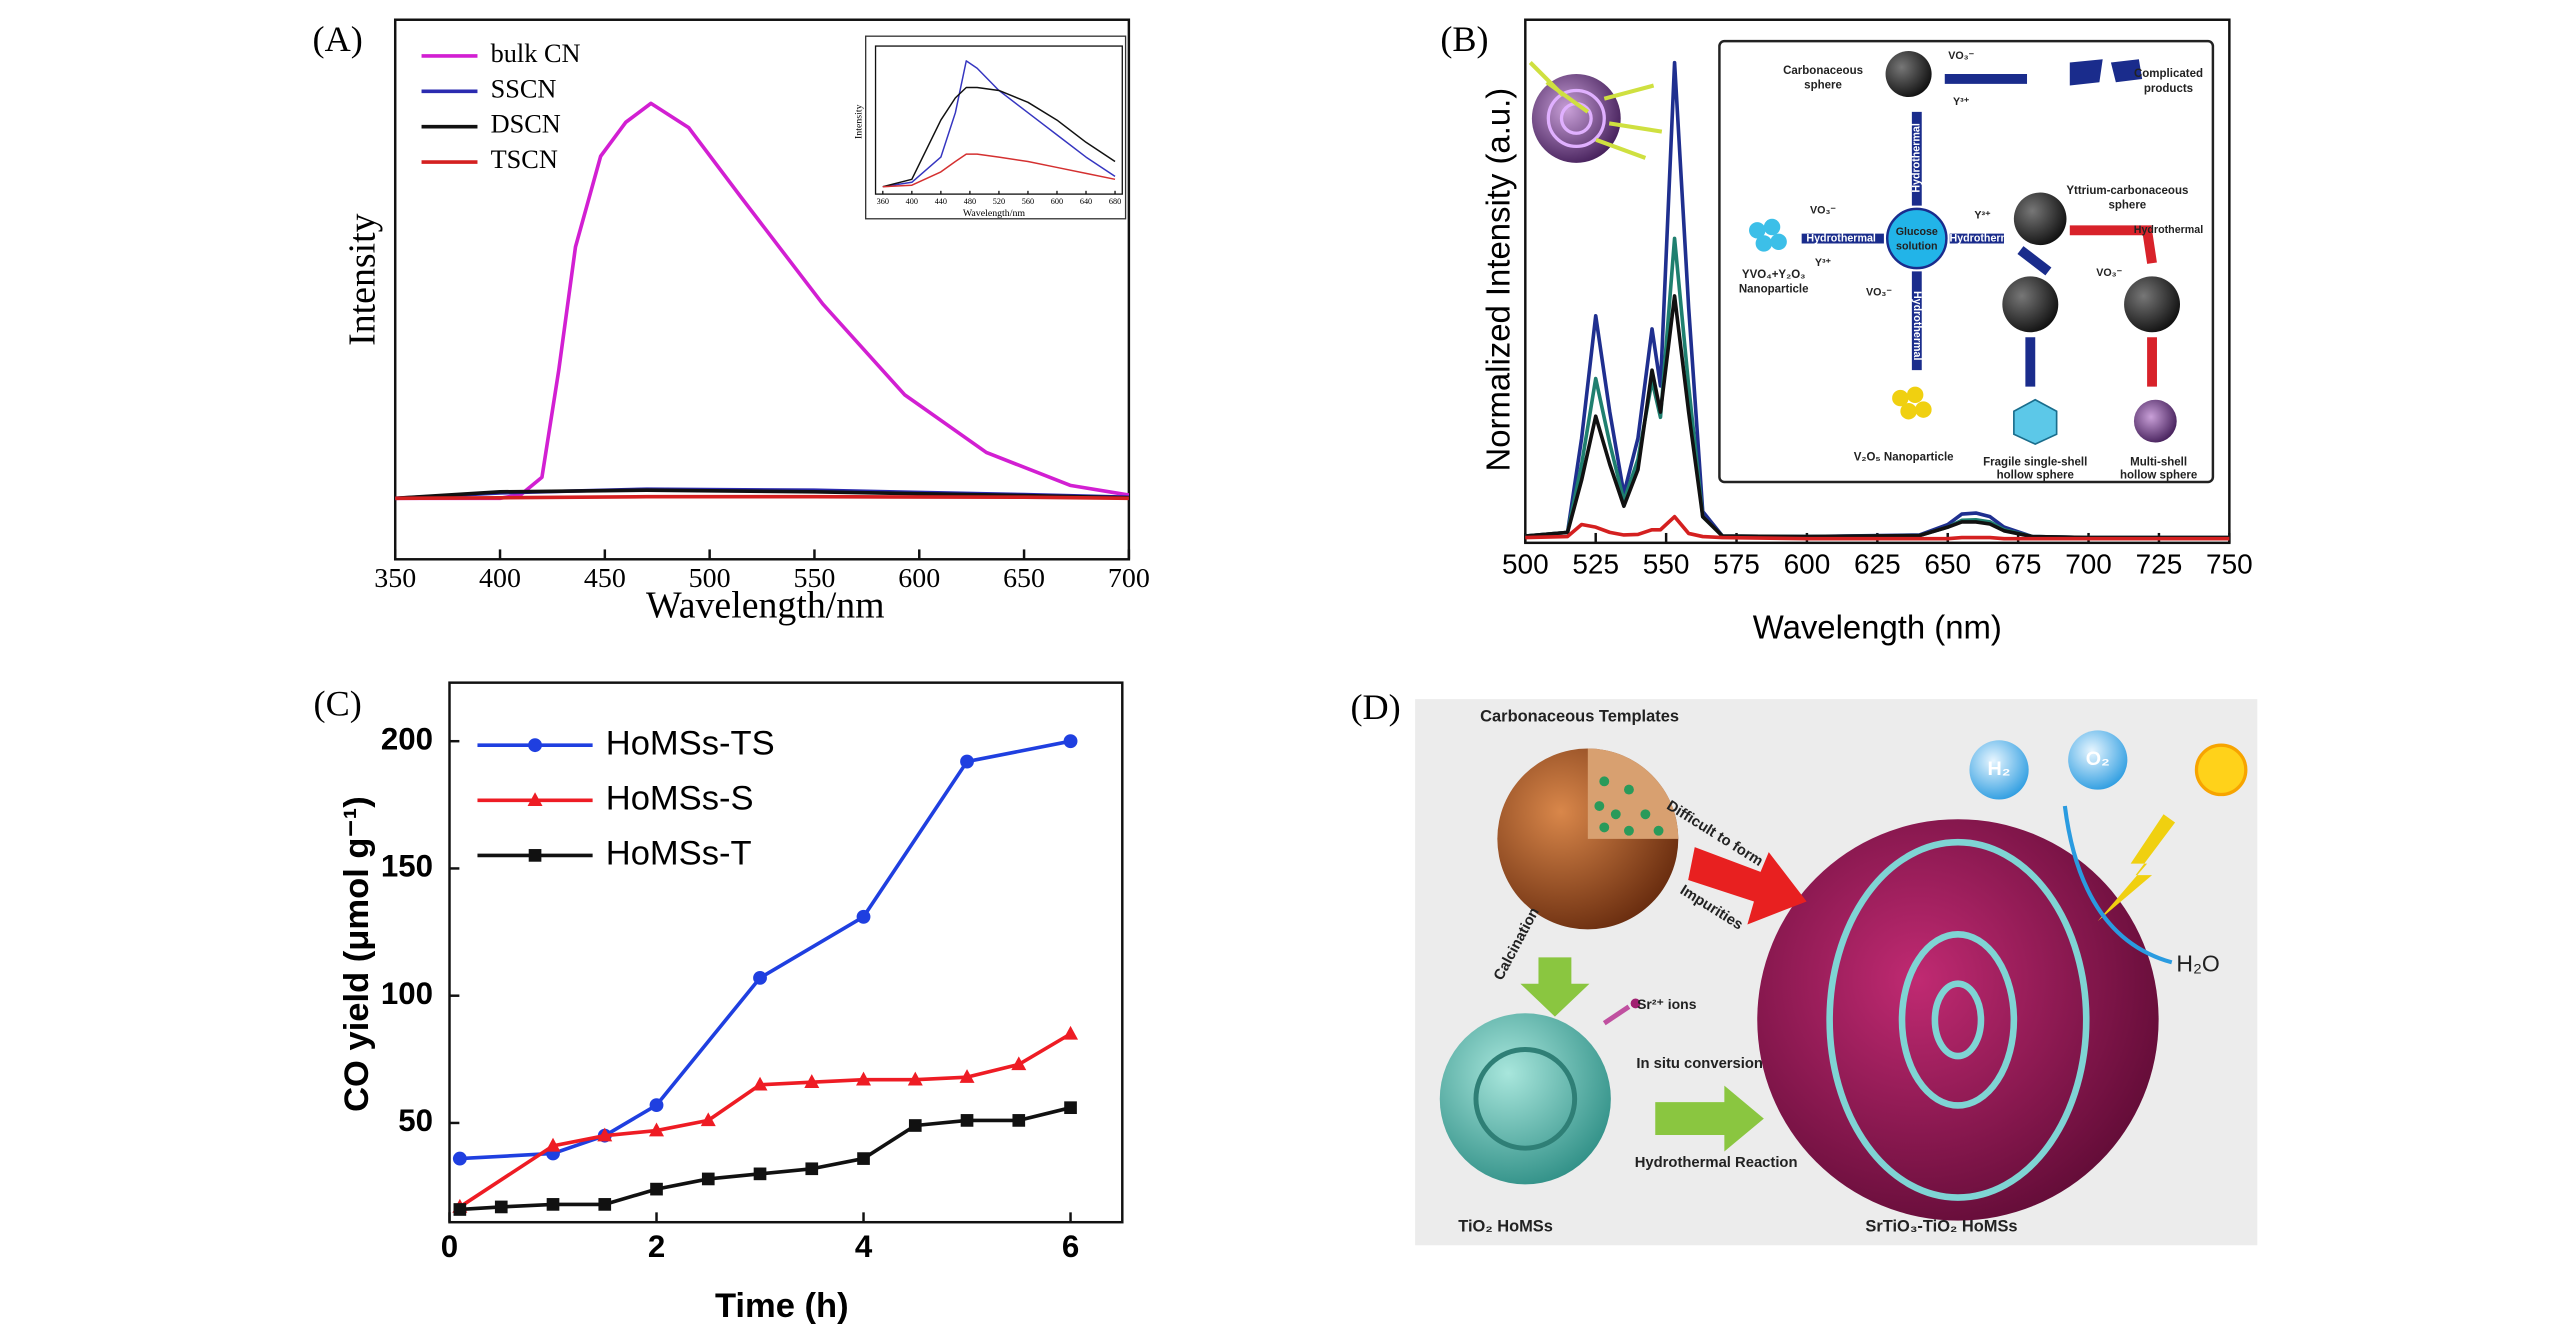  I want to click on scheme-label: YVO₄+Y₂O₃, so click(1774, 275).